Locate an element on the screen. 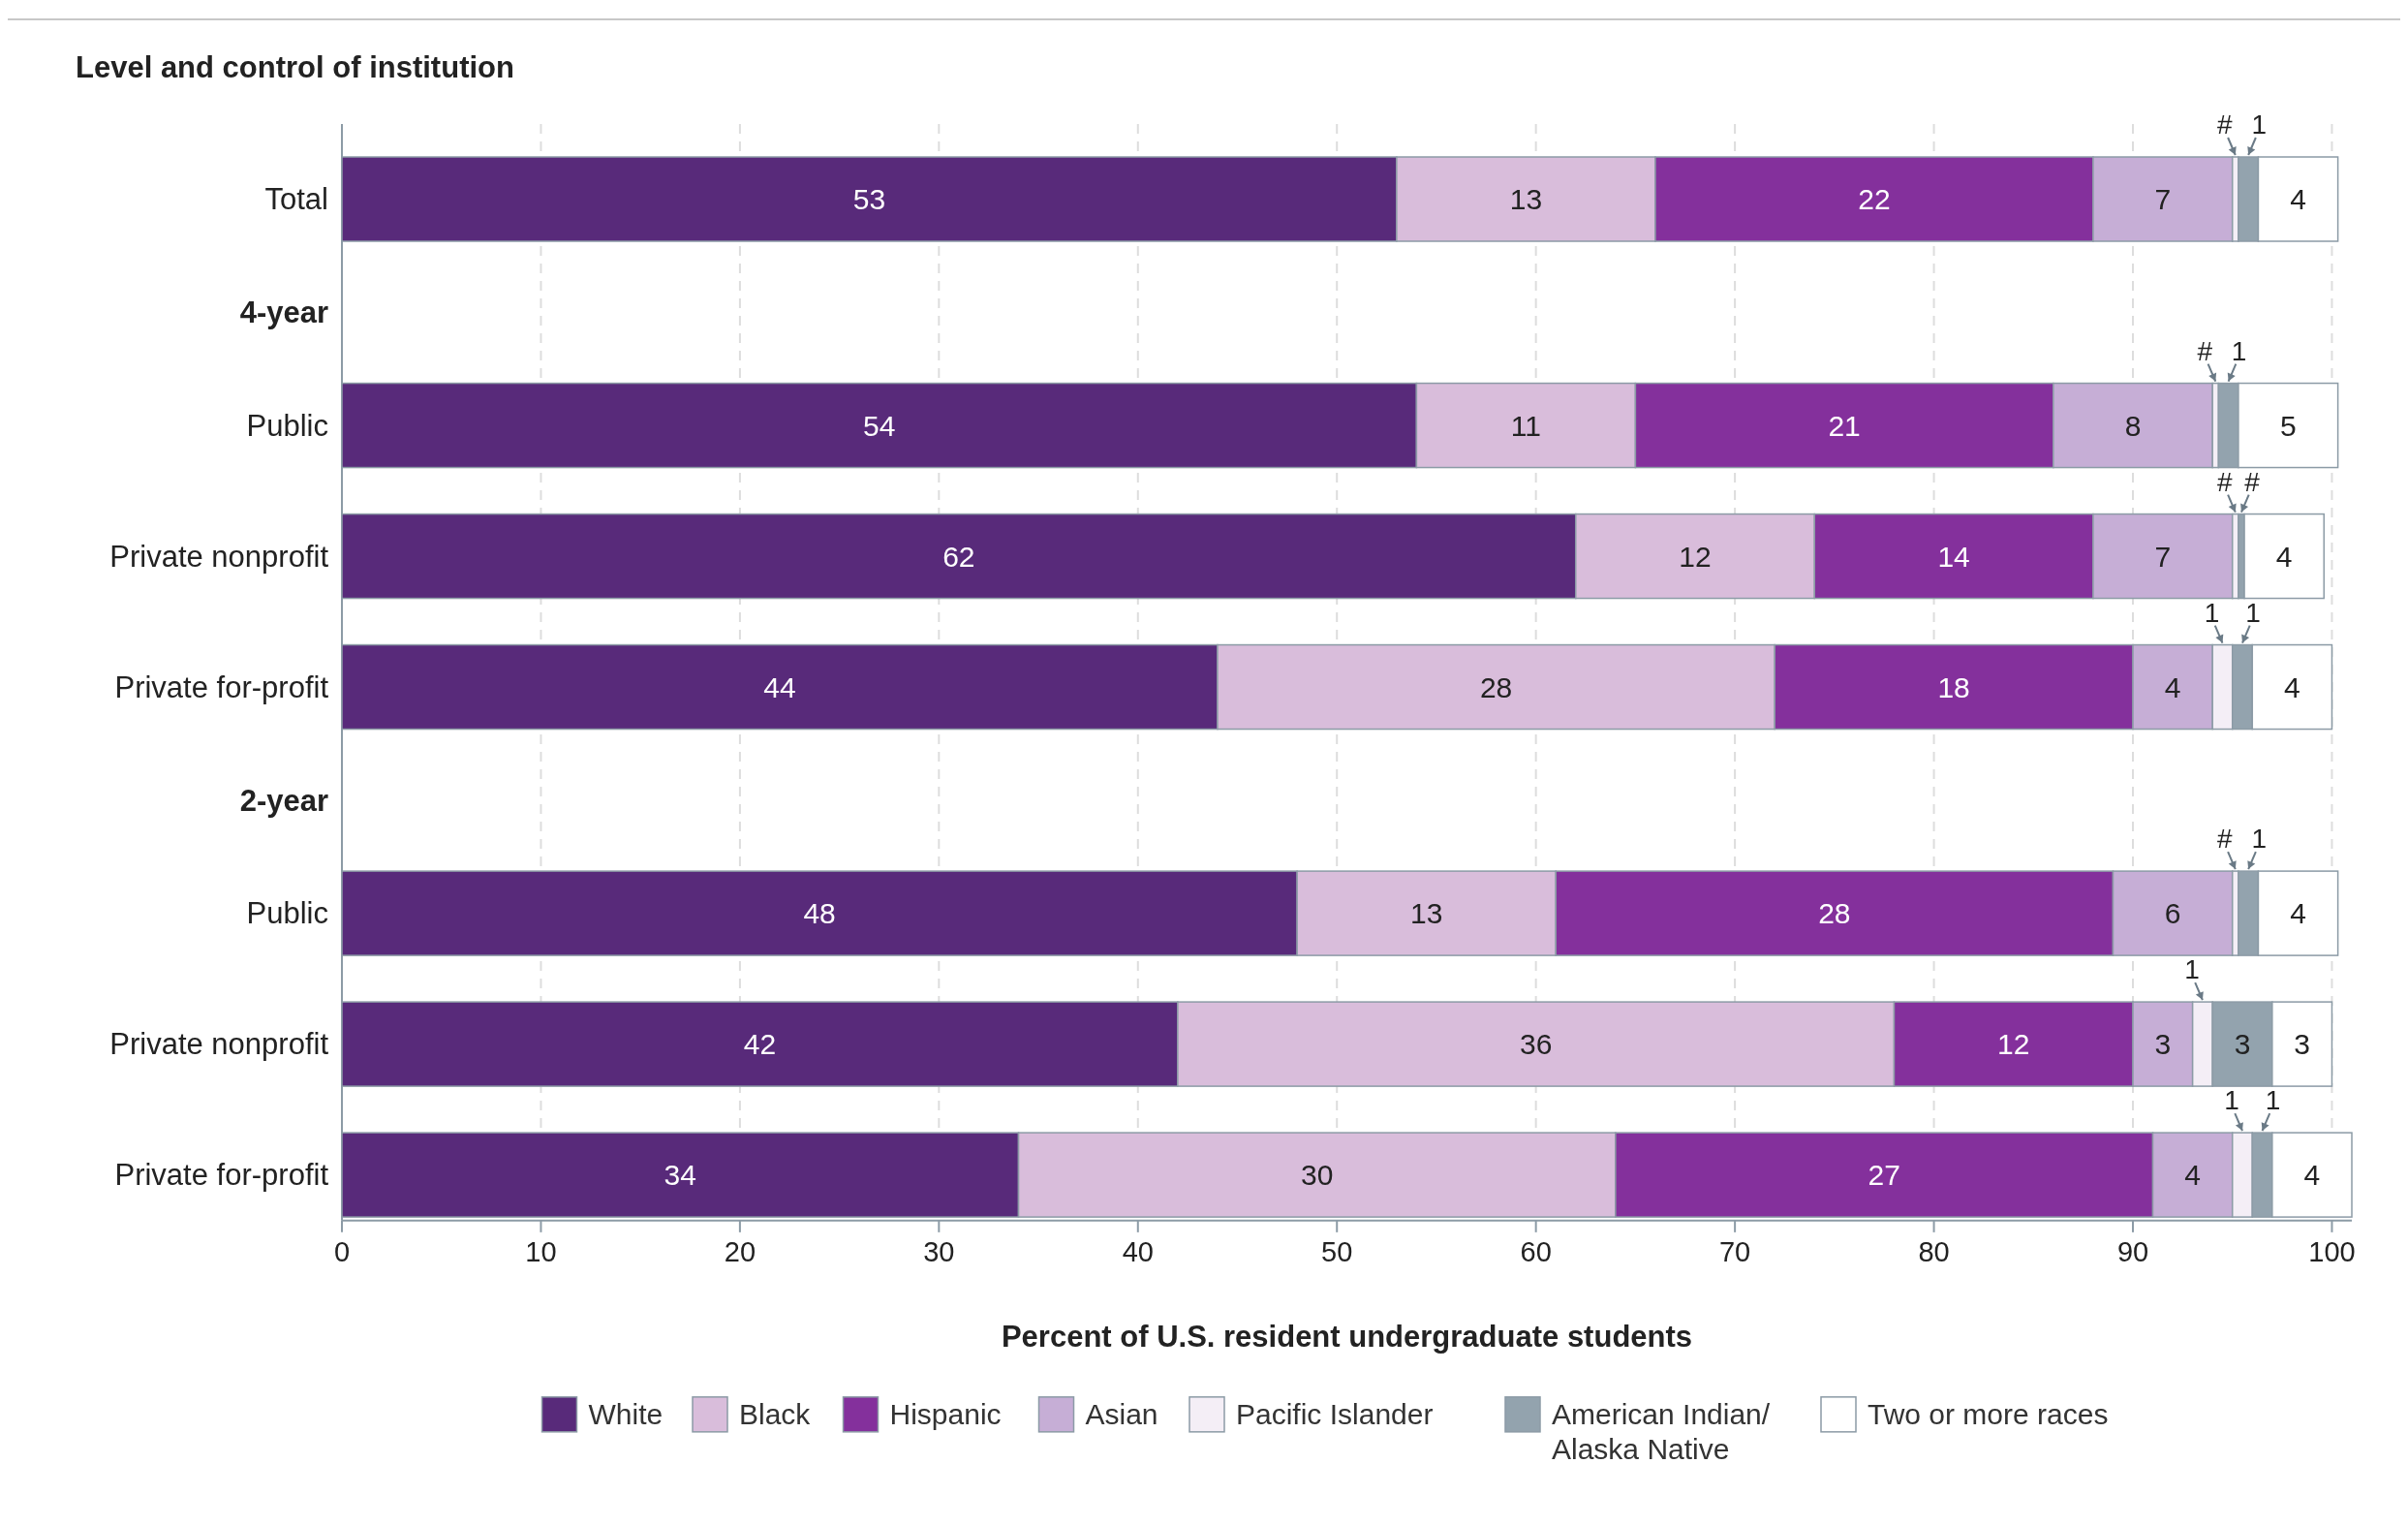 This screenshot has height=1526, width=2408. x-tick-label: 30 is located at coordinates (939, 1251).